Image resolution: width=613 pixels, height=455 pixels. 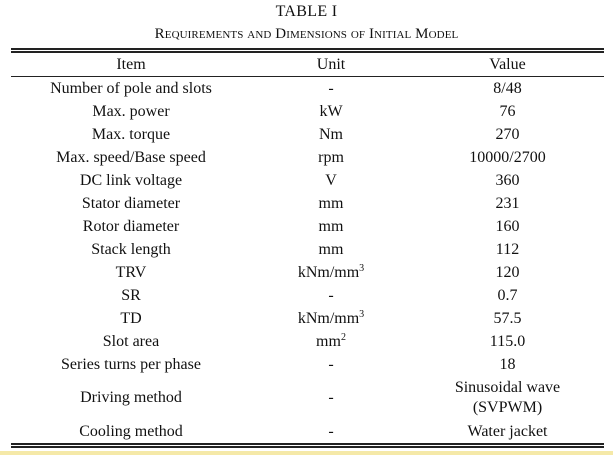 I want to click on row-item: Stack length, so click(x=131, y=249).